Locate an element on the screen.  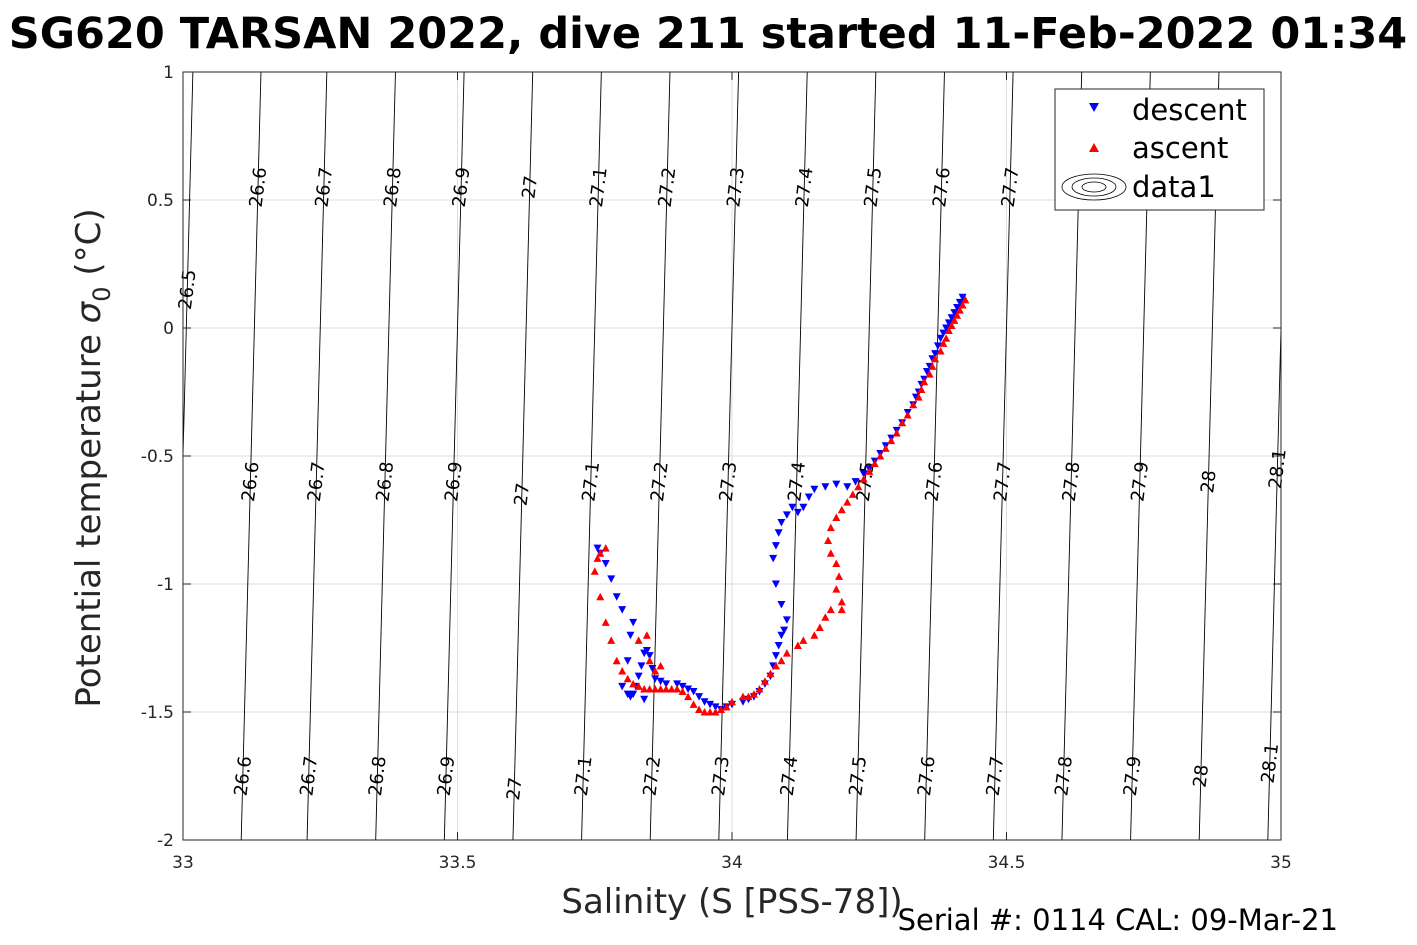
y-axis-label: Potential temperature σ0 (°C) is located at coordinates (92, 457).